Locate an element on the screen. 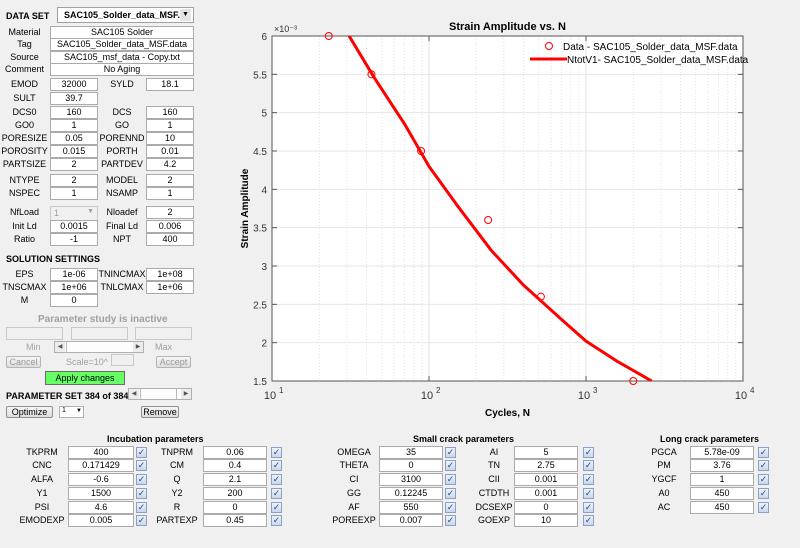  r-field: 0 is located at coordinates (235, 507).